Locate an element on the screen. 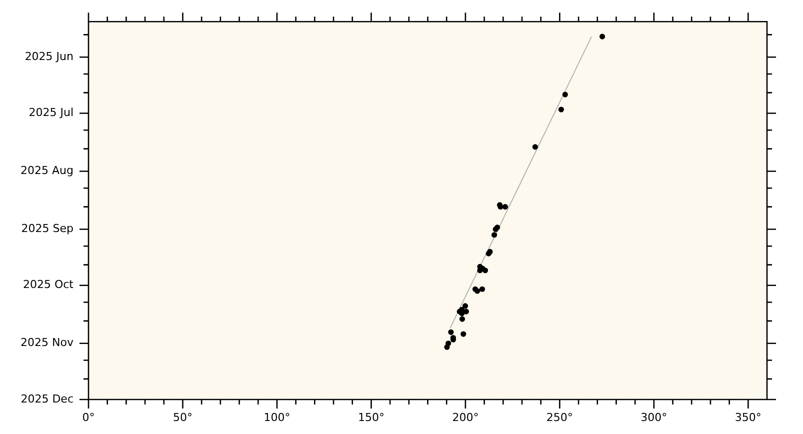  x-tick-label: 350° is located at coordinates (748, 417).